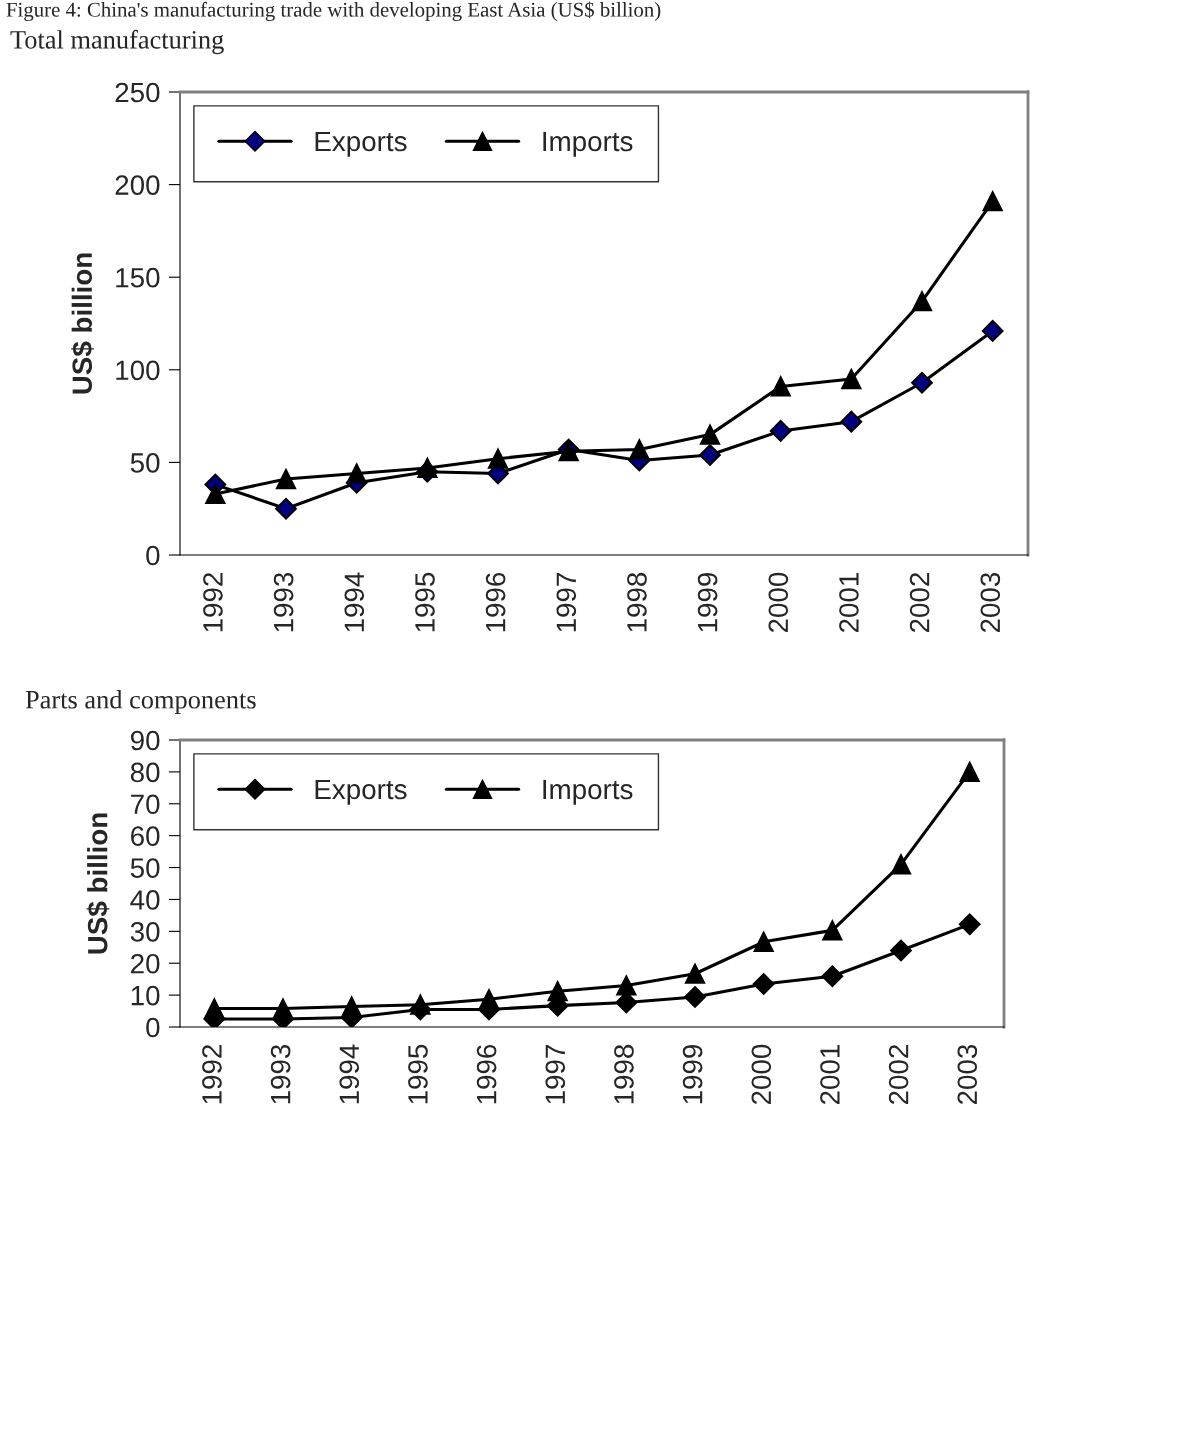 Image resolution: width=1186 pixels, height=1452 pixels. I want to click on y-tick-label: 80, so click(145, 772).